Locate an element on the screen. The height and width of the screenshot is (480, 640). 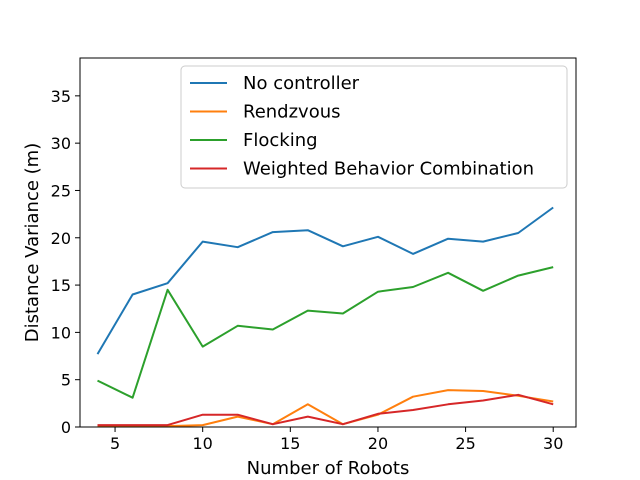
y-tick-label: 0 is located at coordinates (66, 427).